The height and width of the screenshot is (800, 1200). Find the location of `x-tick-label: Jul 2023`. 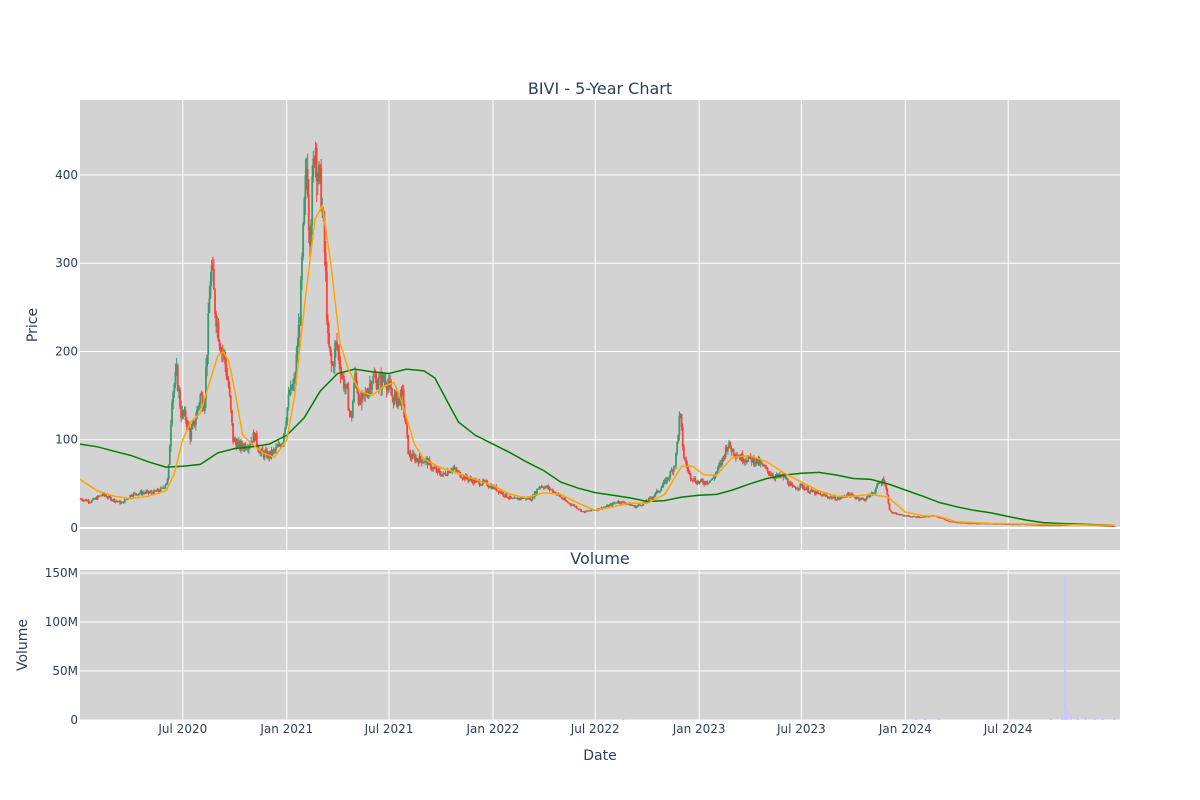

x-tick-label: Jul 2023 is located at coordinates (801, 729).